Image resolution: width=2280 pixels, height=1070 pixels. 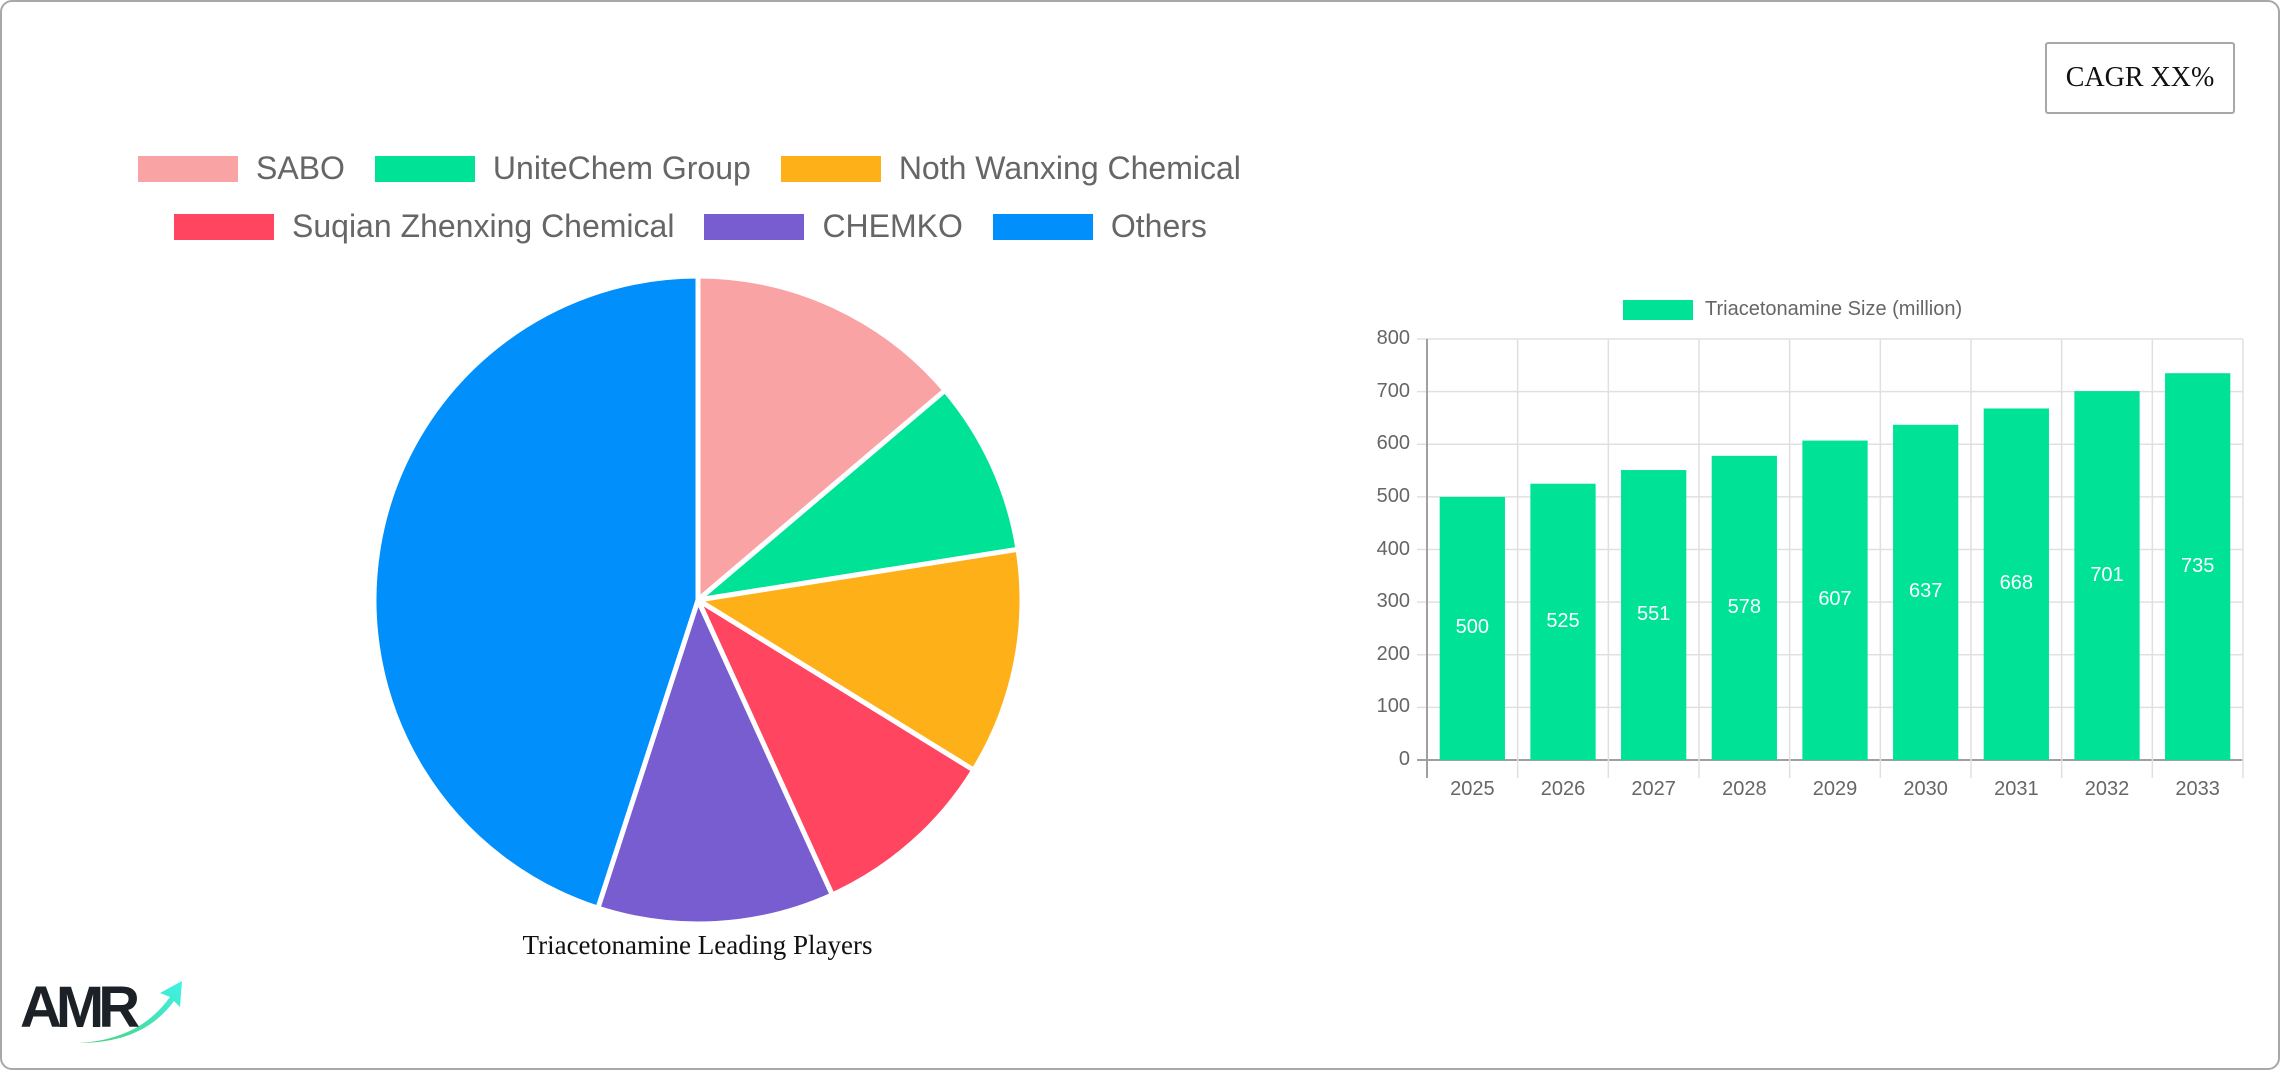 I want to click on bar-value-label: 637, so click(x=1925, y=591).